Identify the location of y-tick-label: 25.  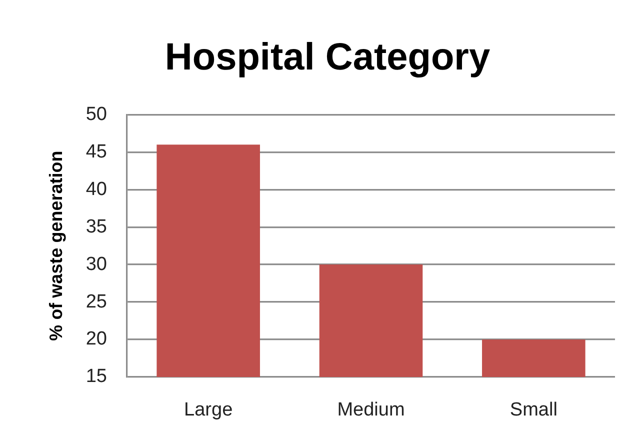
(96, 301).